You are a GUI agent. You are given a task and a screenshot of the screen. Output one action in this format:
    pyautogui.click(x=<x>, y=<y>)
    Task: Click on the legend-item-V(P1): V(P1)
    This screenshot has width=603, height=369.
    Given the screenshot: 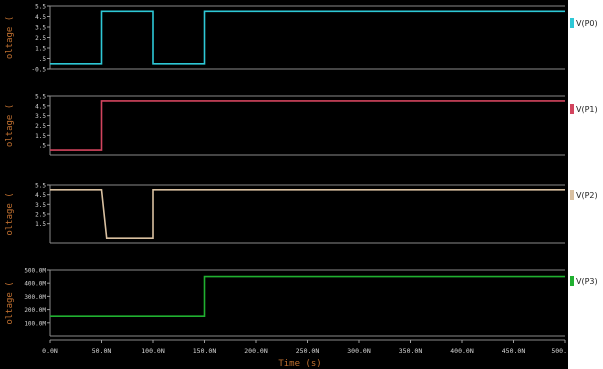 What is the action you would take?
    pyautogui.click(x=584, y=109)
    